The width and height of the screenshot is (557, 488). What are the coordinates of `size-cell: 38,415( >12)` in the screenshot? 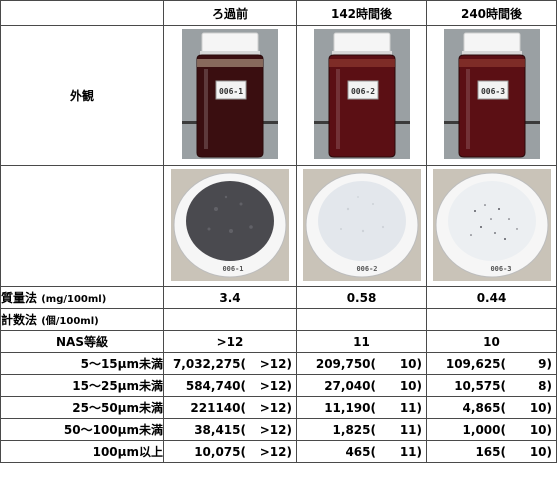 It's located at (230, 429).